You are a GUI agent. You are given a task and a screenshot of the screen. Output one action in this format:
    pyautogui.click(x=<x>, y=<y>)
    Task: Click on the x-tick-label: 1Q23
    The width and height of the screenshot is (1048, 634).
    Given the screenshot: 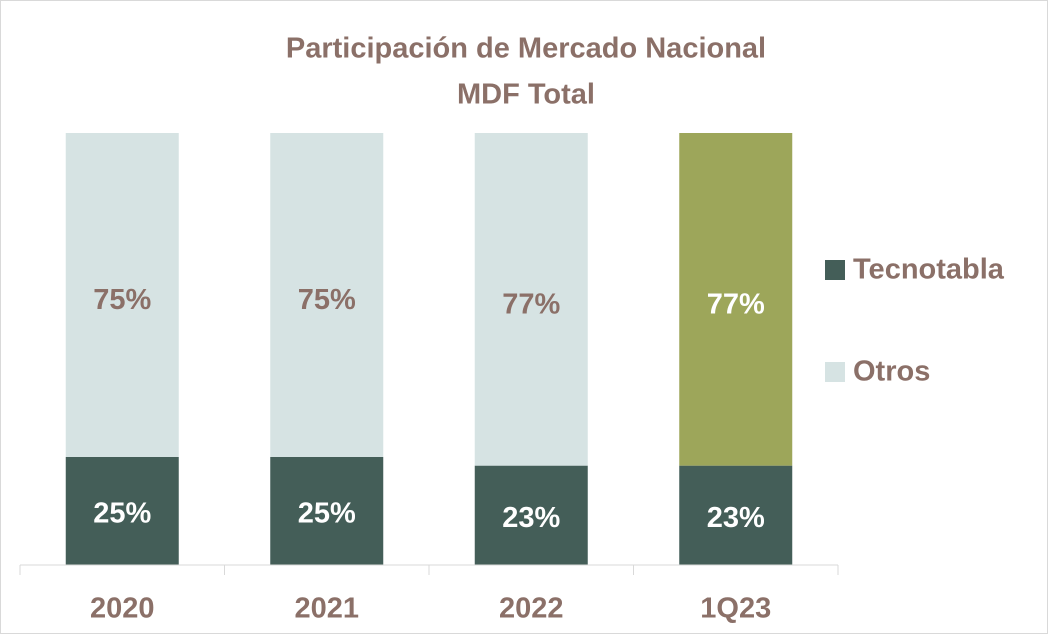 What is the action you would take?
    pyautogui.click(x=735, y=609)
    